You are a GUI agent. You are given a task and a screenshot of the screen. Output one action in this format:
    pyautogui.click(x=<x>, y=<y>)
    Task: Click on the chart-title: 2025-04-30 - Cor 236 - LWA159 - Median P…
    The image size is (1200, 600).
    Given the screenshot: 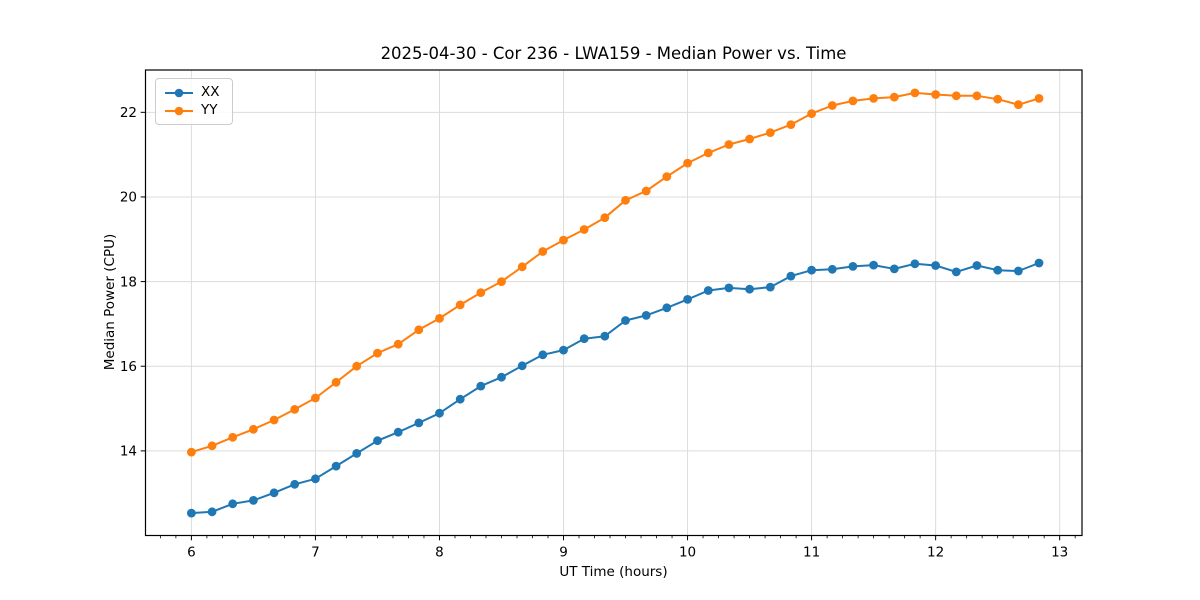 What is the action you would take?
    pyautogui.click(x=613, y=53)
    